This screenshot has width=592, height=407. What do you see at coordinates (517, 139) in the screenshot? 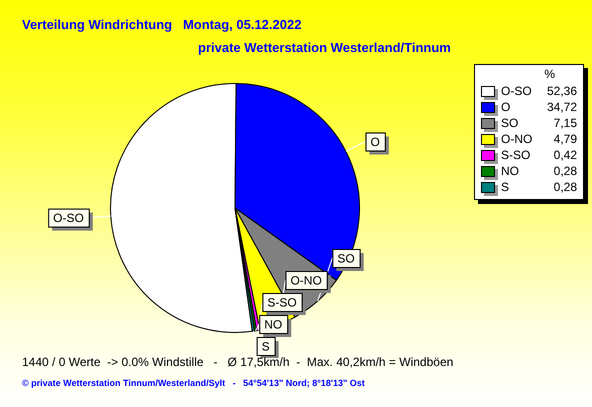
I see `legend-label: O-NO` at bounding box center [517, 139].